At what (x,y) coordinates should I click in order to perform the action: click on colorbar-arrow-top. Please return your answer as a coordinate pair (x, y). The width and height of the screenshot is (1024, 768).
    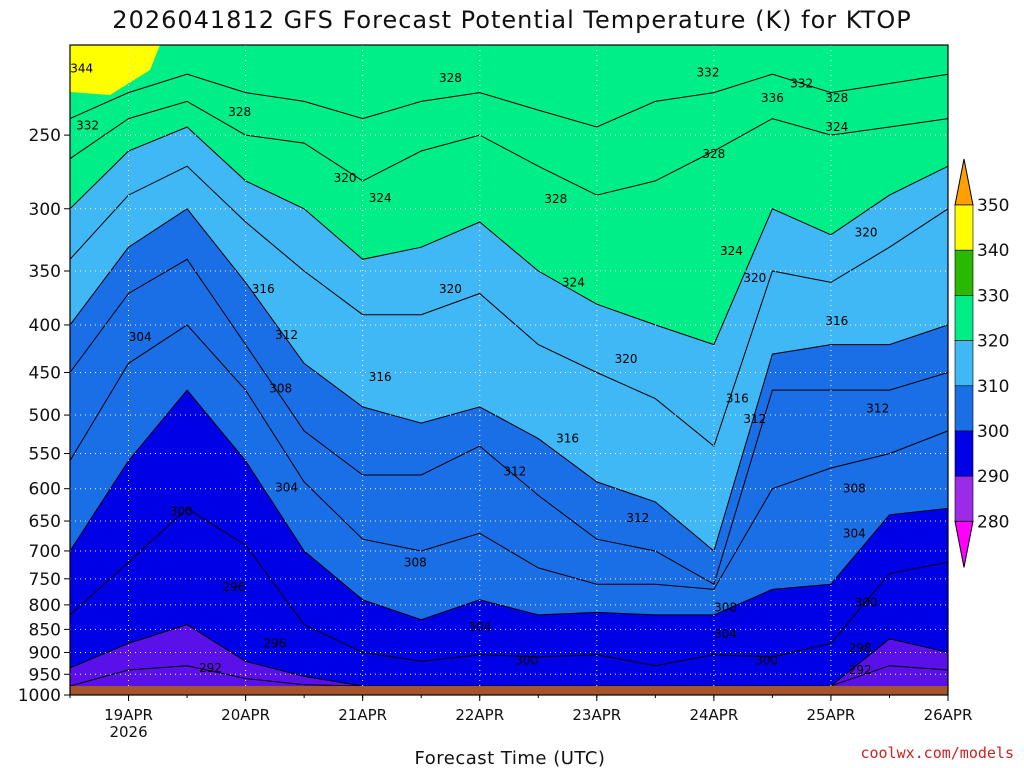
    Looking at the image, I should click on (964, 182).